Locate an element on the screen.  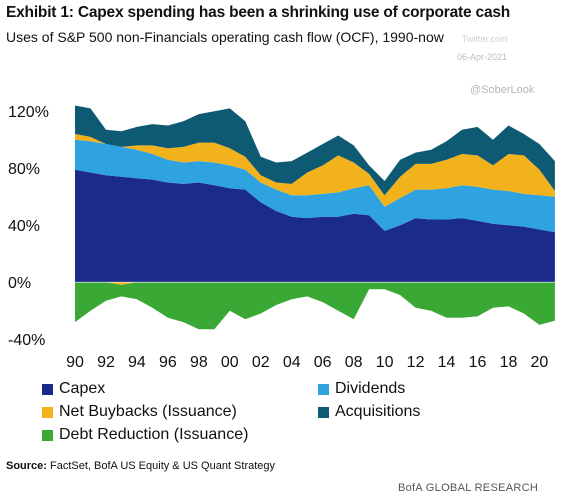
legend-label-capex: Capex is located at coordinates (82, 388).